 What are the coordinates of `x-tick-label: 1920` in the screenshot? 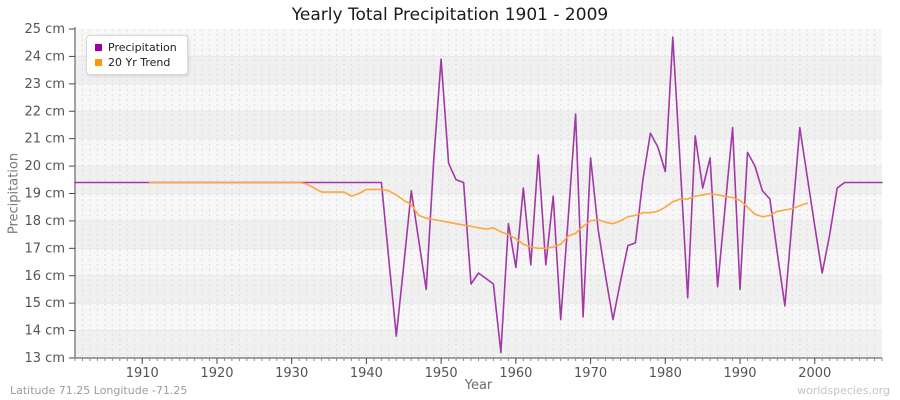 It's located at (216, 373).